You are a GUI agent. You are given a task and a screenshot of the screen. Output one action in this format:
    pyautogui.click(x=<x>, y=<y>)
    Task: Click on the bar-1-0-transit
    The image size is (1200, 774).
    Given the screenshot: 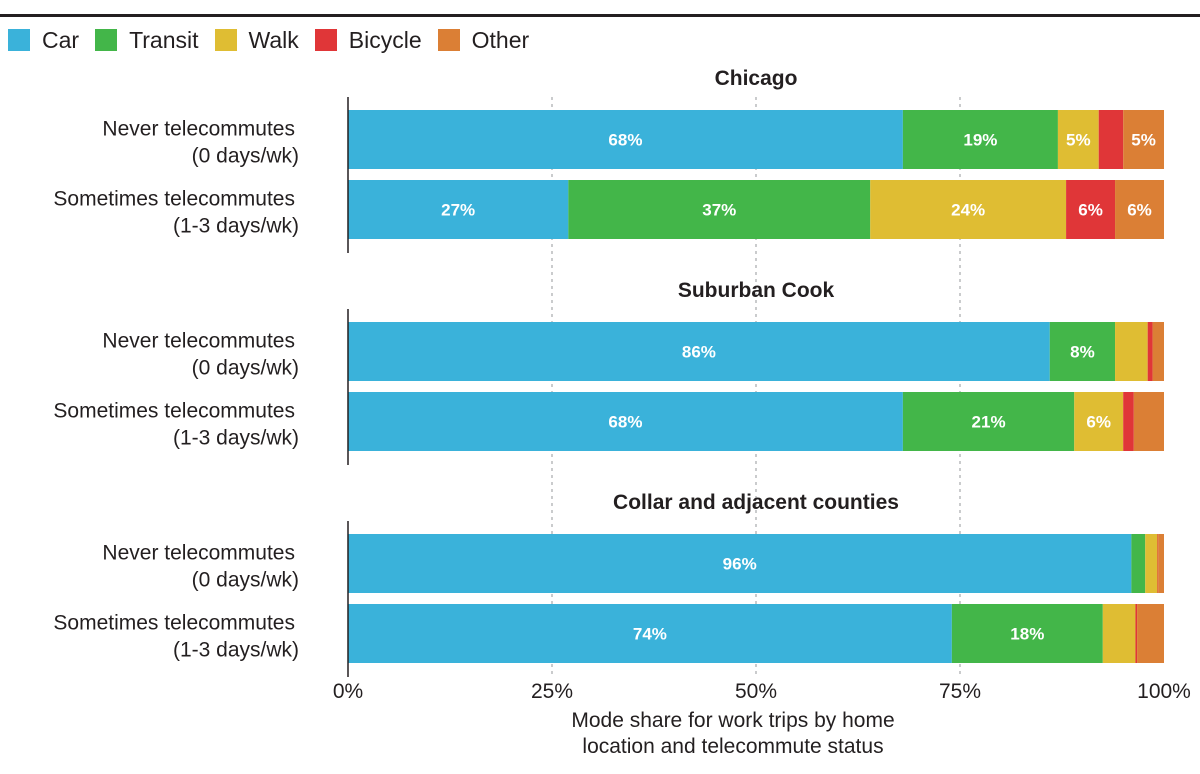 What is the action you would take?
    pyautogui.click(x=1082, y=351)
    